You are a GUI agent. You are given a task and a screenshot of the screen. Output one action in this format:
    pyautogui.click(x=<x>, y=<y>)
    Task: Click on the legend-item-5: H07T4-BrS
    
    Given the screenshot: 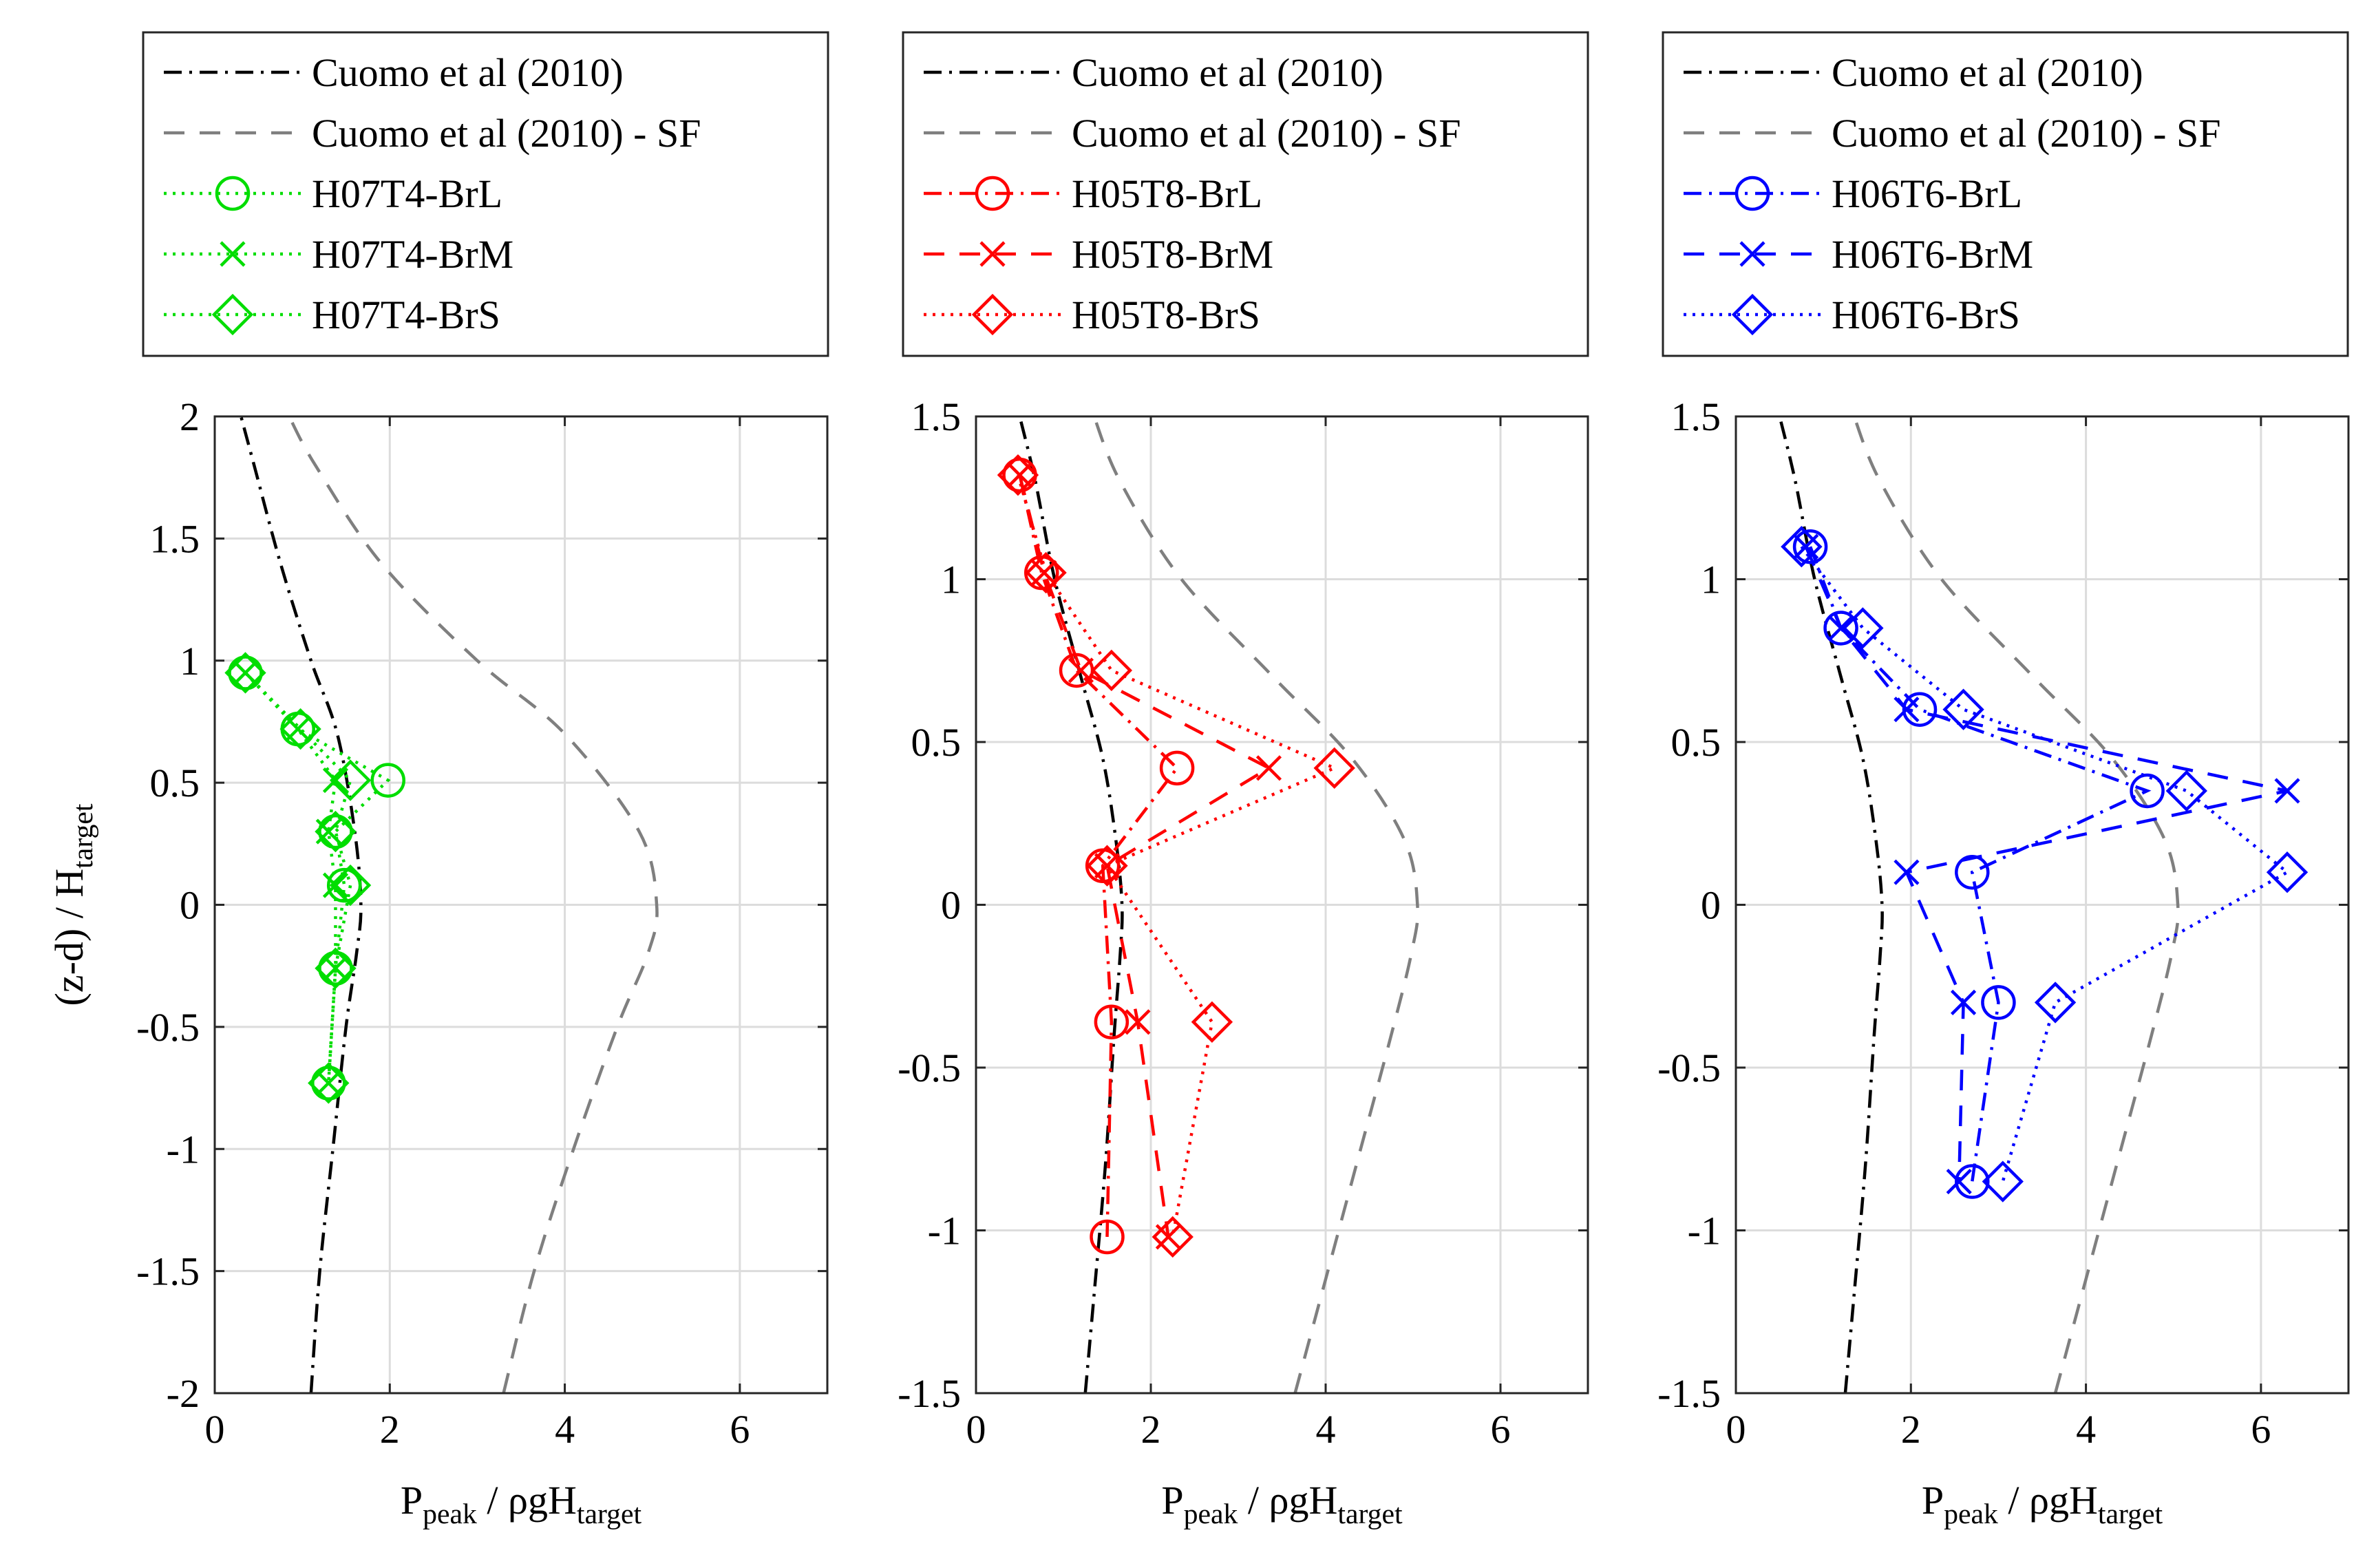 What is the action you would take?
    pyautogui.click(x=332, y=315)
    